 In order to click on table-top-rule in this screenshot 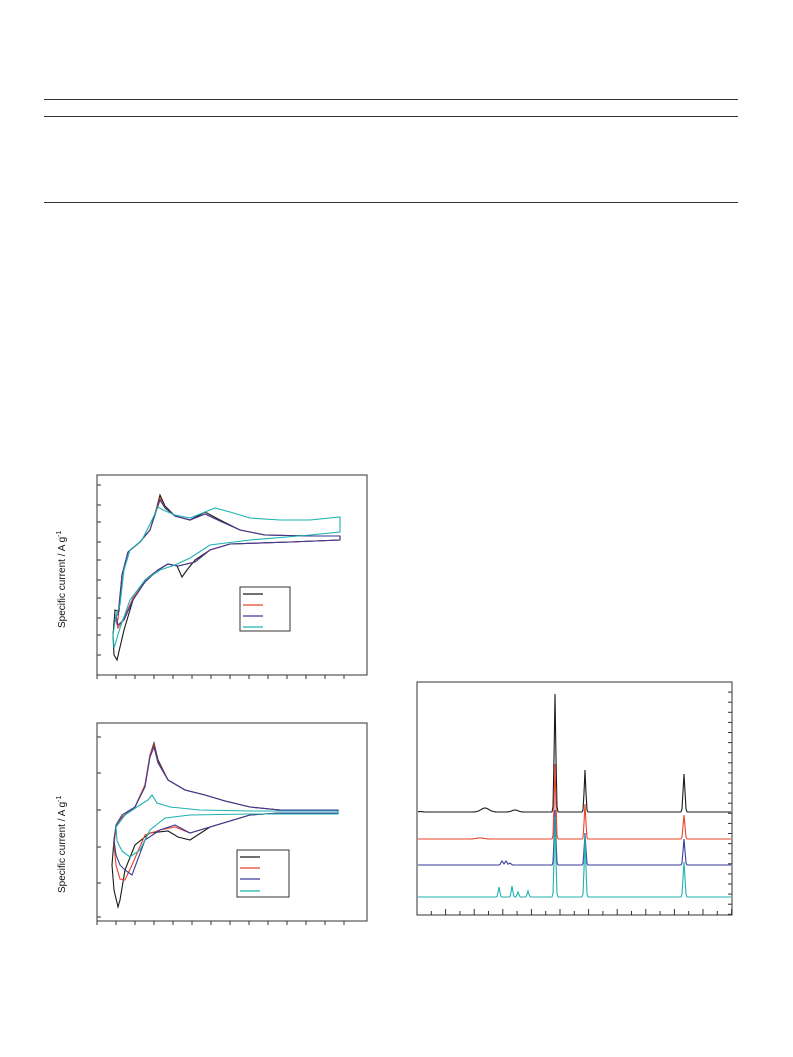, I will do `click(391, 99)`.